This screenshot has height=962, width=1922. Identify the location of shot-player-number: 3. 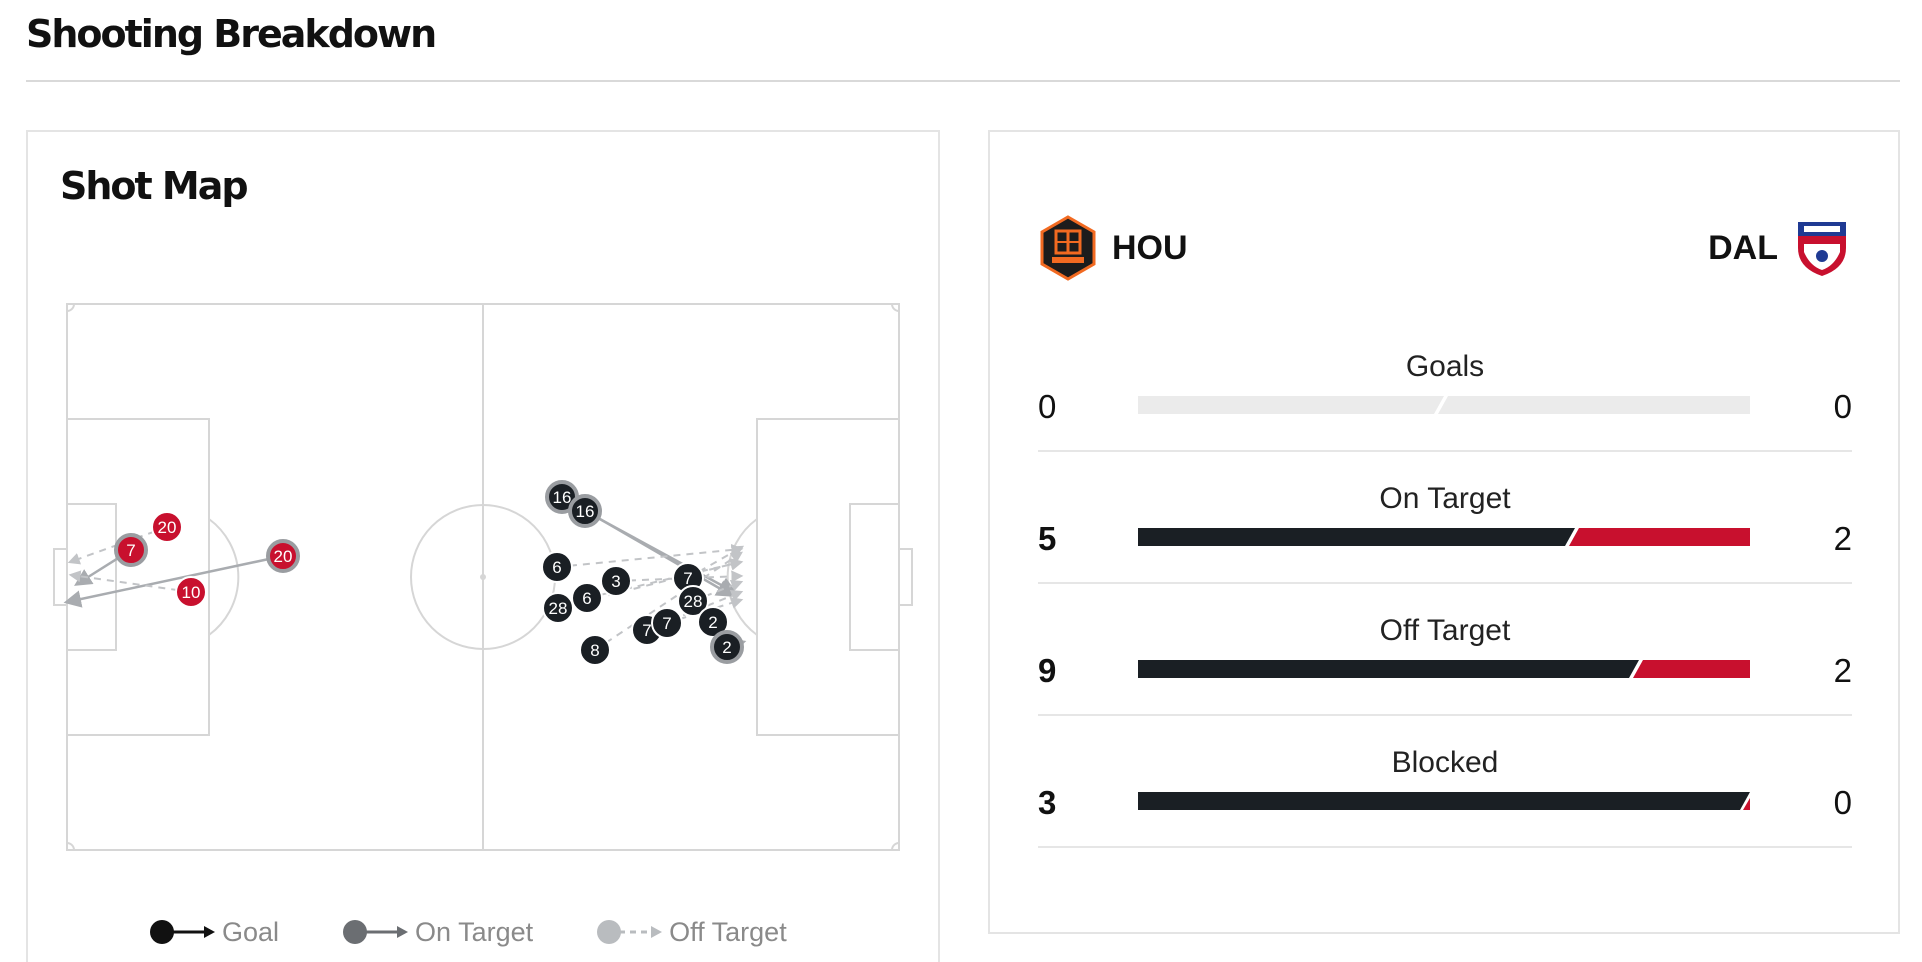
(615, 581).